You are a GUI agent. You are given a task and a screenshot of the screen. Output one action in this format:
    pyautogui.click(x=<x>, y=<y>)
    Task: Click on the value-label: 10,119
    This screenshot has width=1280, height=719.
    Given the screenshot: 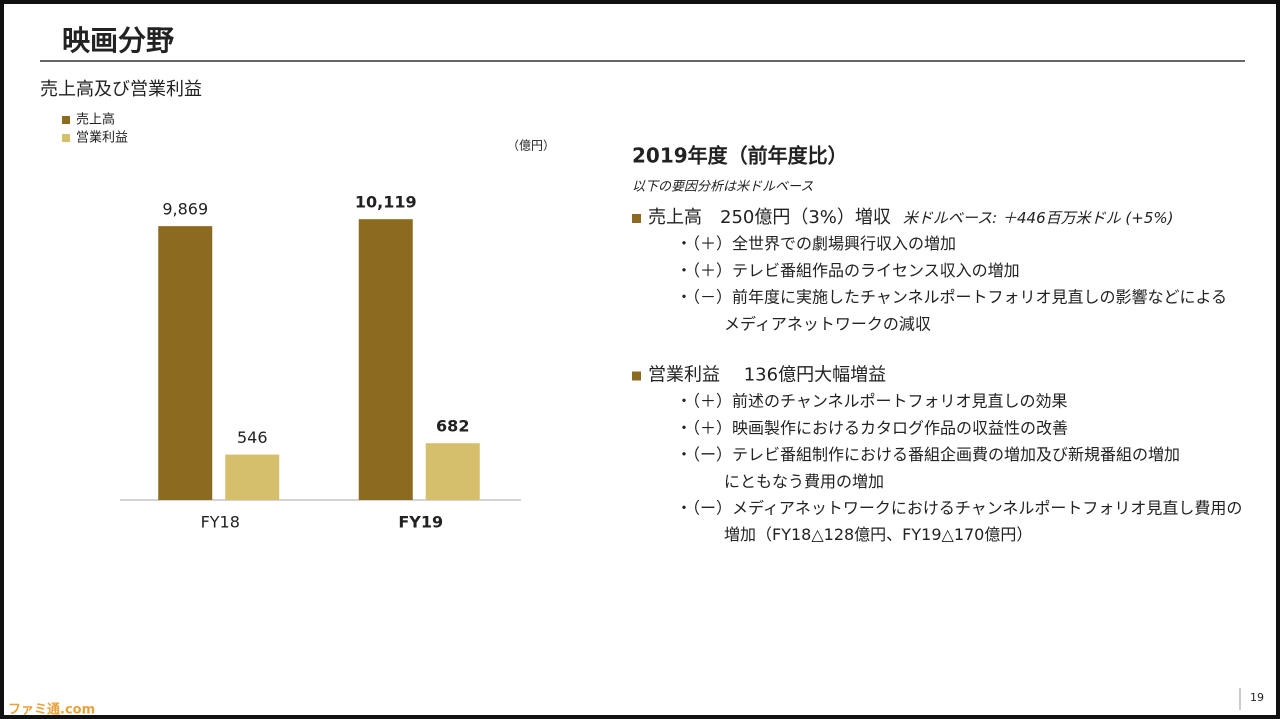 What is the action you would take?
    pyautogui.click(x=386, y=202)
    